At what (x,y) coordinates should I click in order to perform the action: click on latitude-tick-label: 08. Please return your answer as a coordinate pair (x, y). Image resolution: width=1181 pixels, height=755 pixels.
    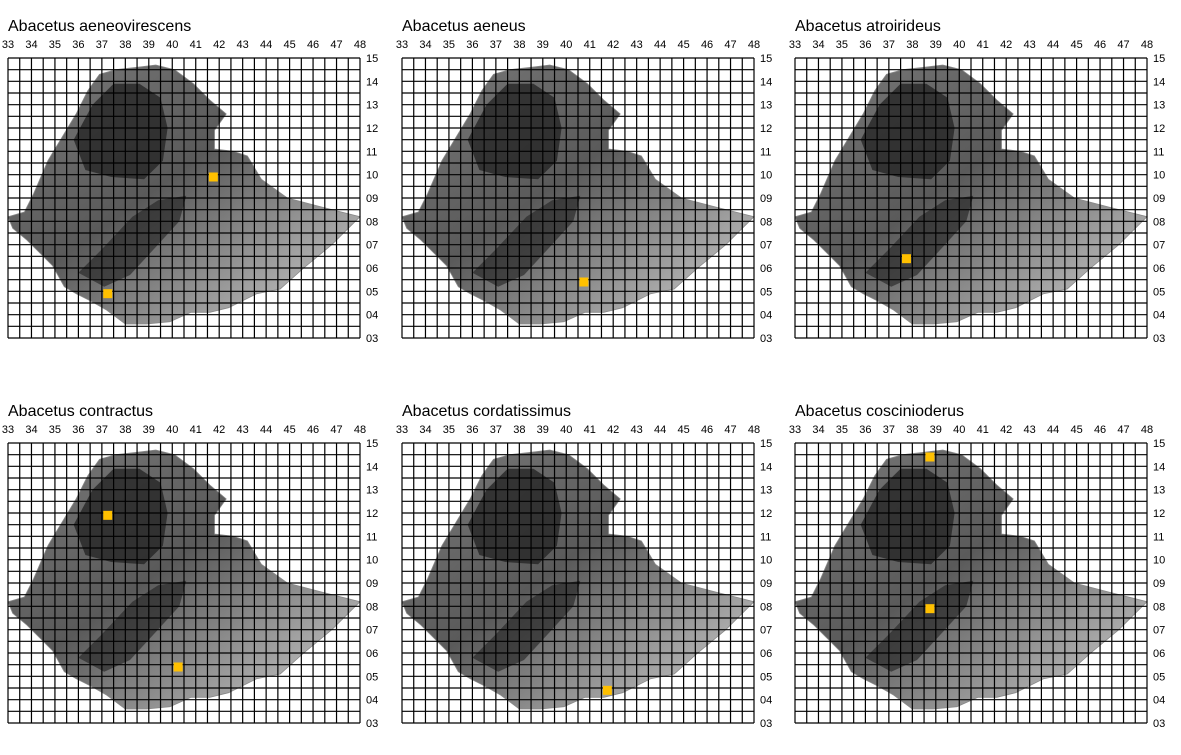
    Looking at the image, I should click on (372, 222).